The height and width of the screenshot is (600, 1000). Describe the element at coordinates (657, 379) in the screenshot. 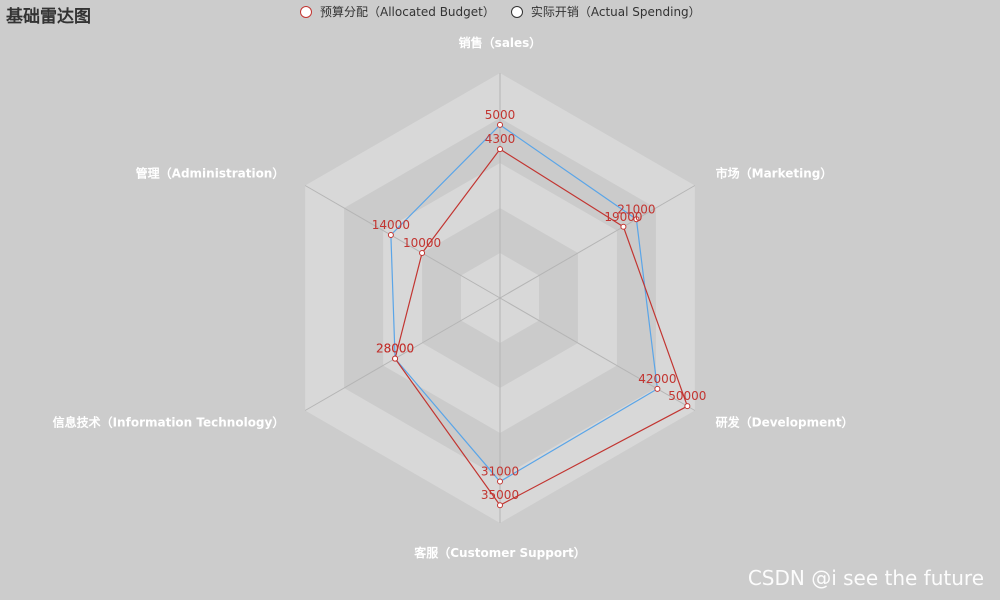

I see `data-label-actual: 42000` at that location.